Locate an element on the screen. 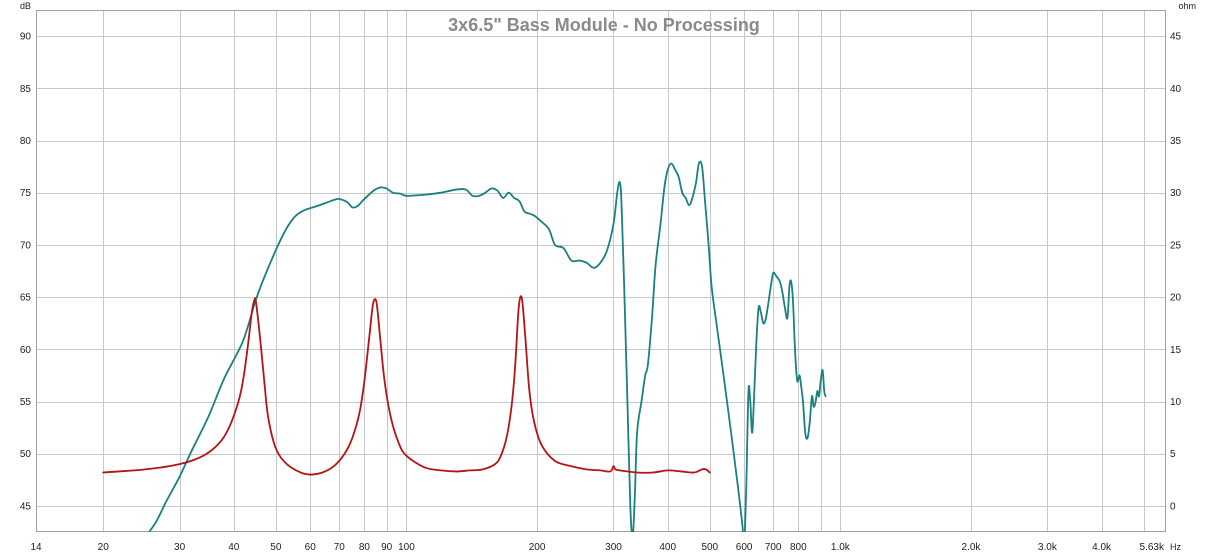 The height and width of the screenshot is (556, 1216). y-left-tick-label: 60 is located at coordinates (26, 350).